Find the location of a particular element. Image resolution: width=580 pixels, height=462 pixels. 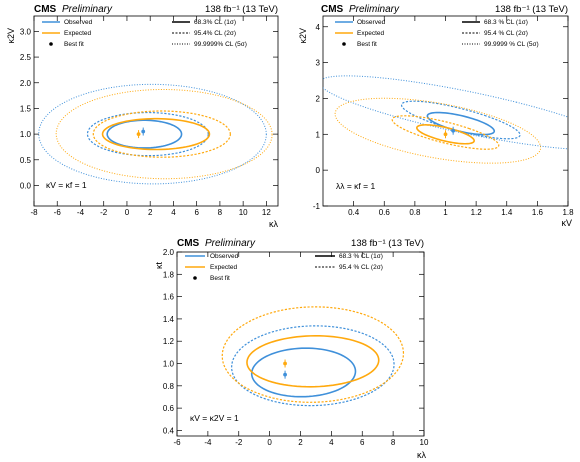

y-tick-label: 0.5 is located at coordinates (26, 160).